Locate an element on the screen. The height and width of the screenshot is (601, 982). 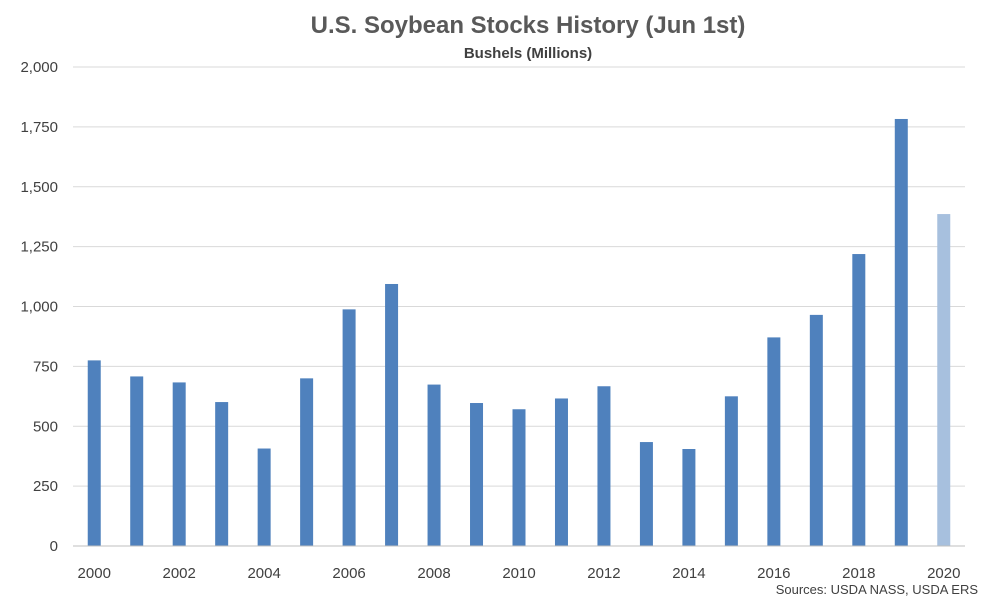
bar-2011 is located at coordinates (561, 472).